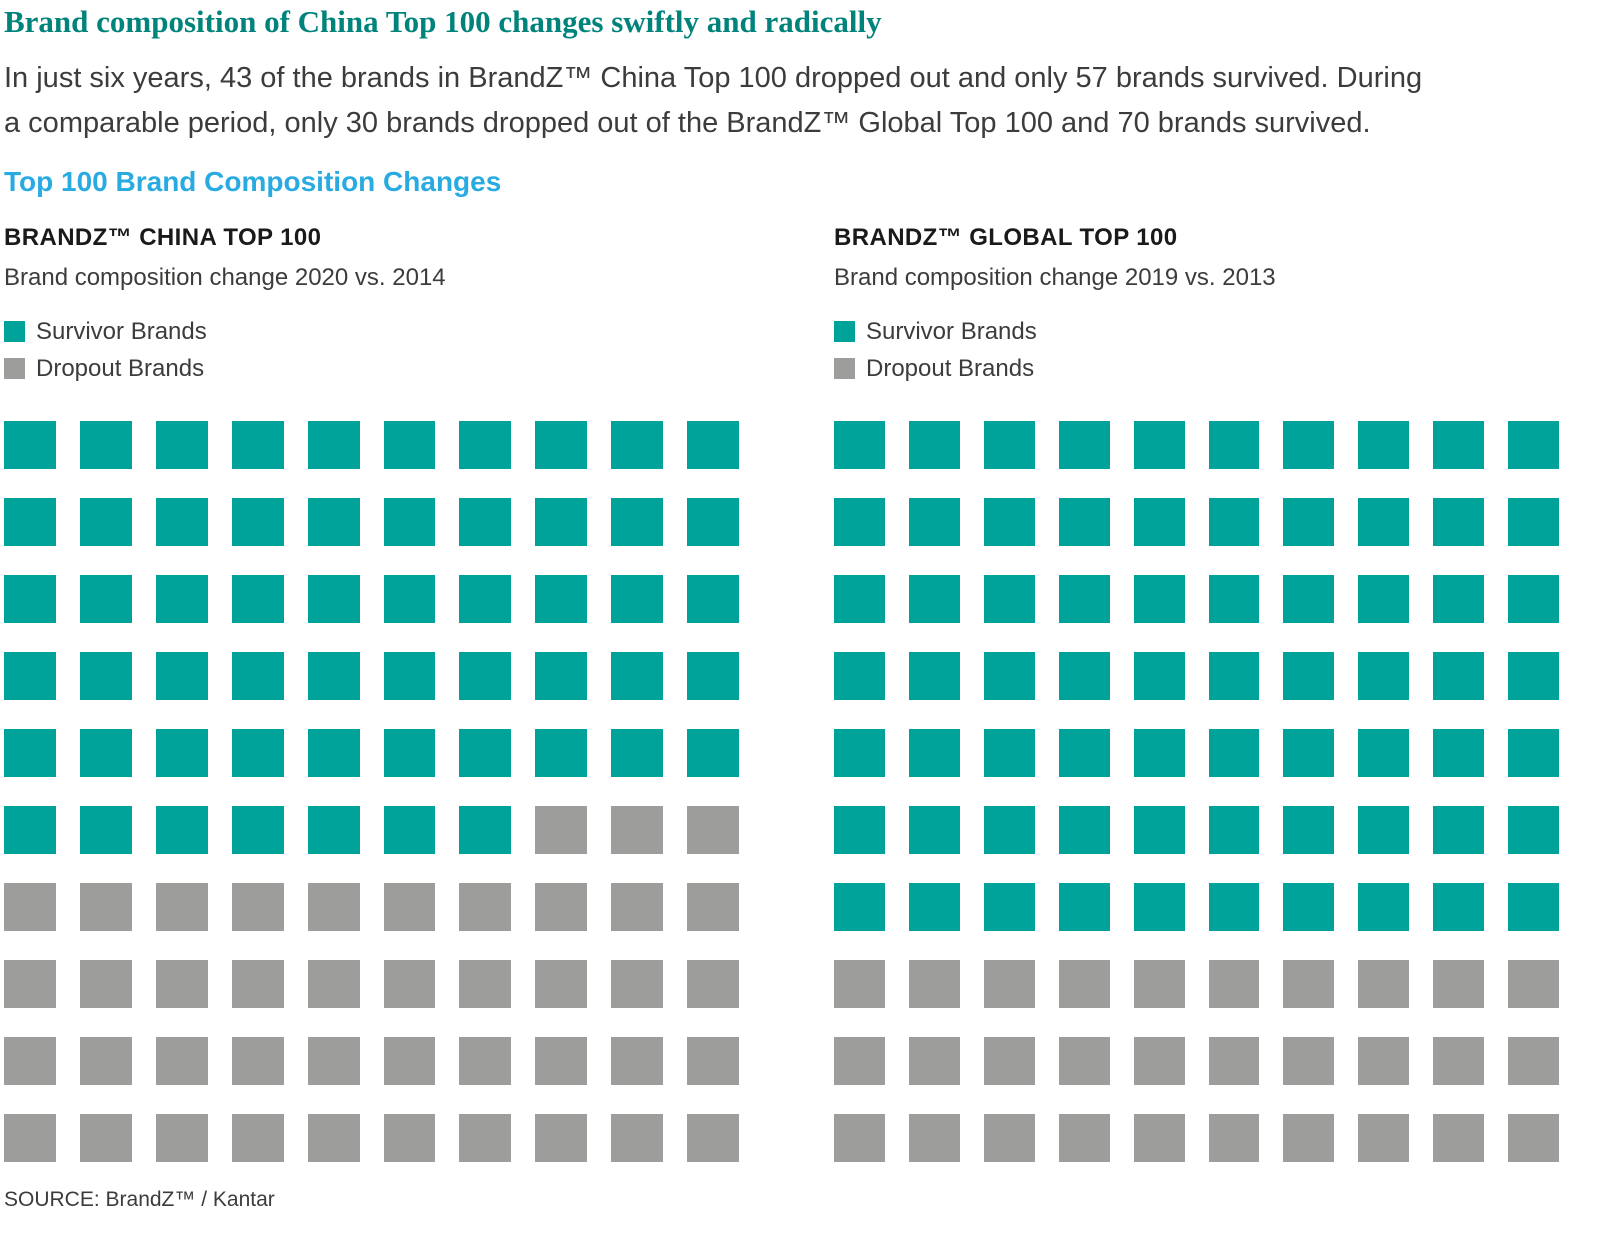  I want to click on legend-item-survivor: Survivor Brands, so click(371, 332).